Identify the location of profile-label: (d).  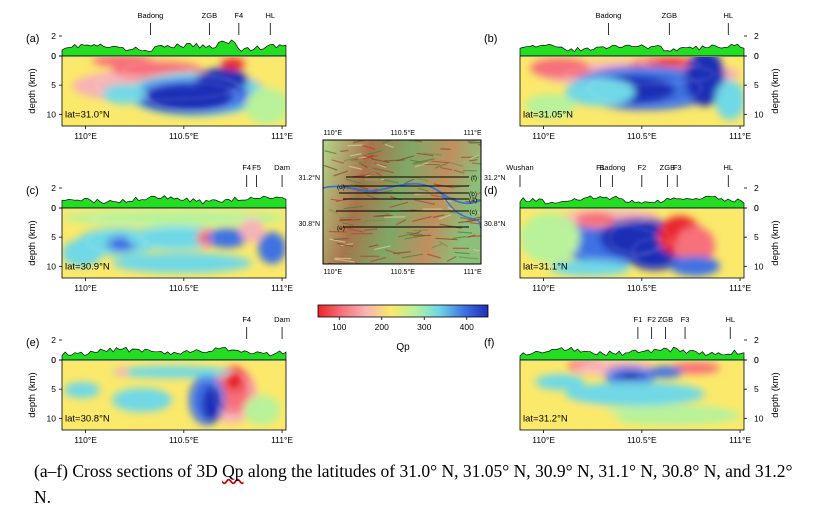
(341, 187).